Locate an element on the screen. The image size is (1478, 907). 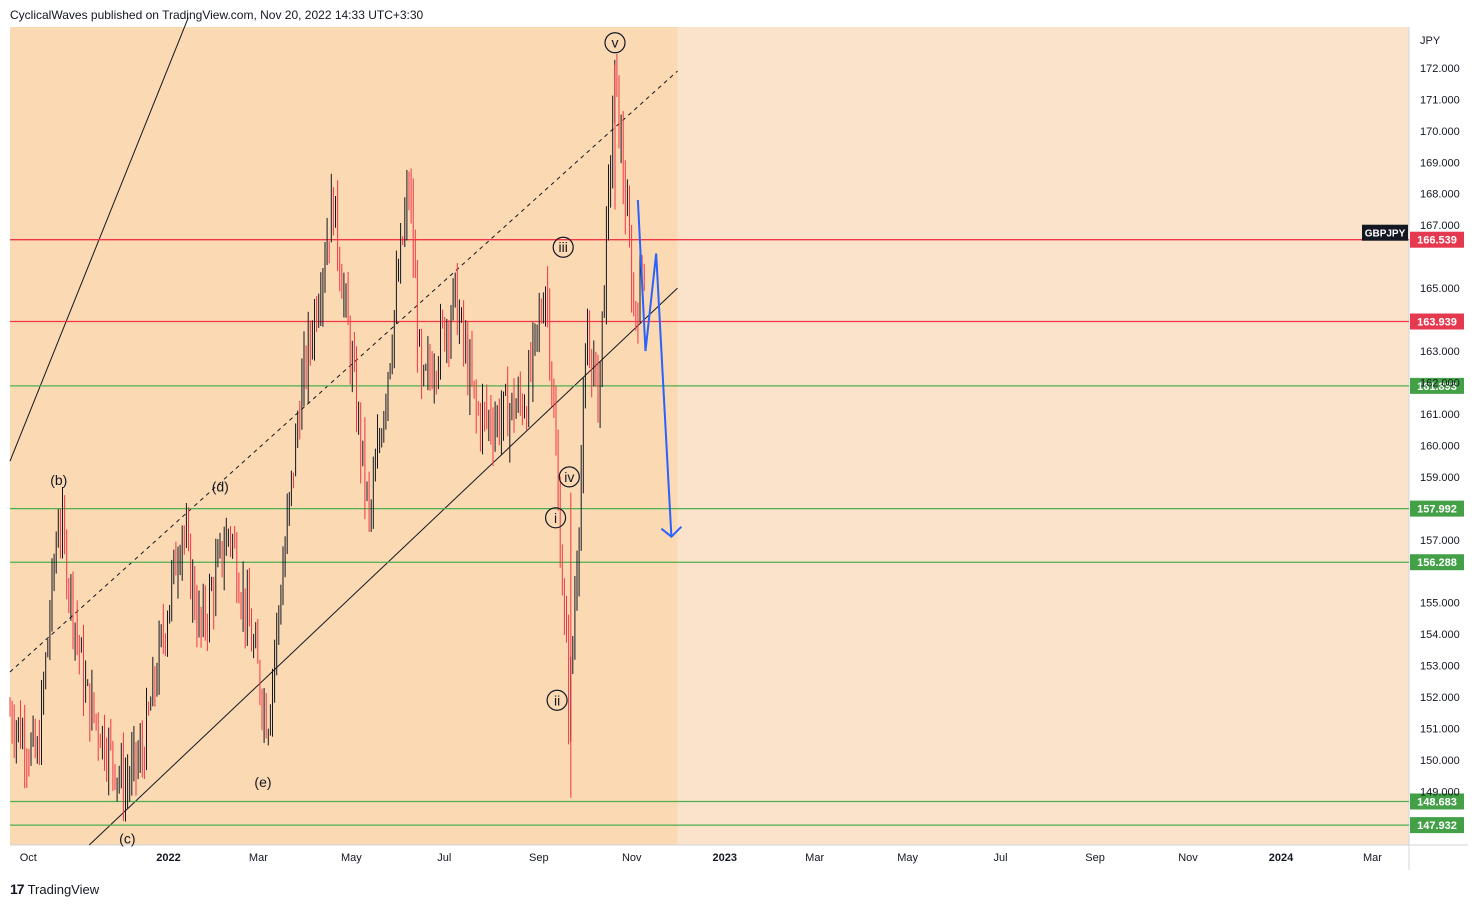
x-tick-3: May is located at coordinates (351, 858).